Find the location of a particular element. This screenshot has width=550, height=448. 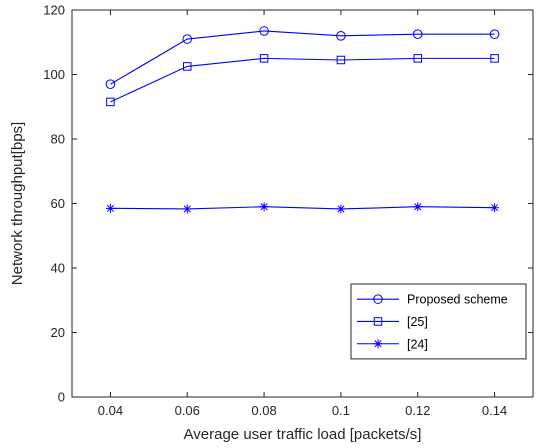

legend-item: Proposed scheme is located at coordinates (432, 300).